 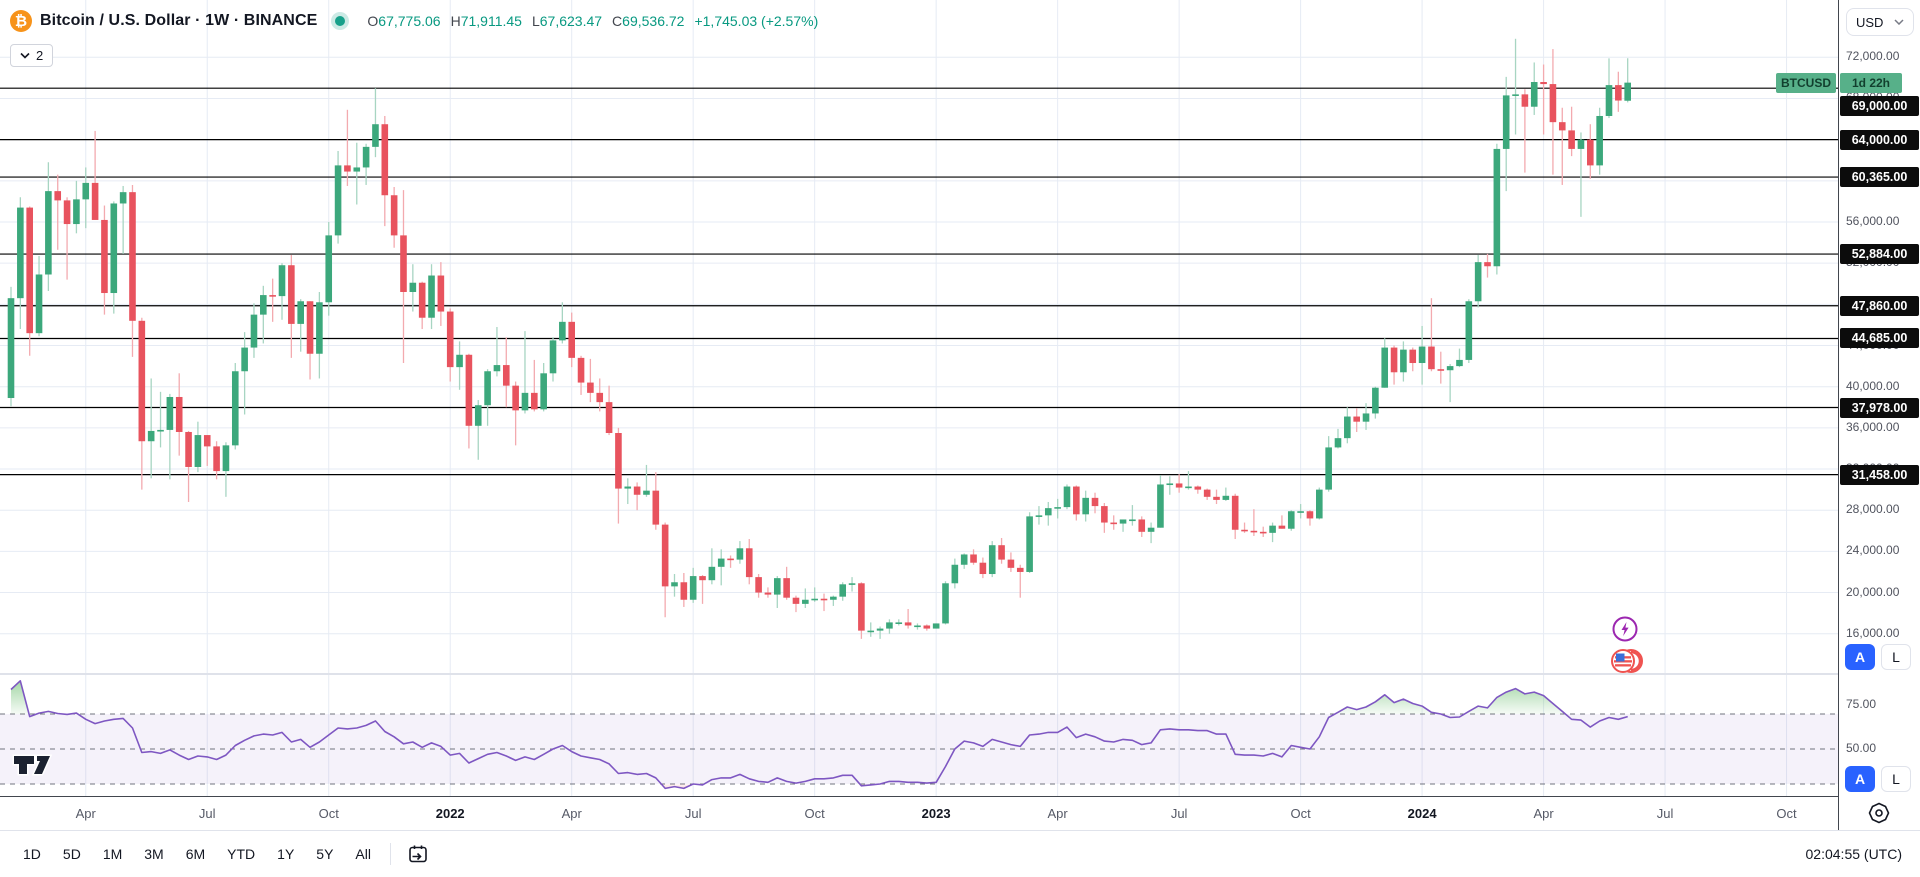 What do you see at coordinates (34, 767) in the screenshot?
I see `tradingview-logo` at bounding box center [34, 767].